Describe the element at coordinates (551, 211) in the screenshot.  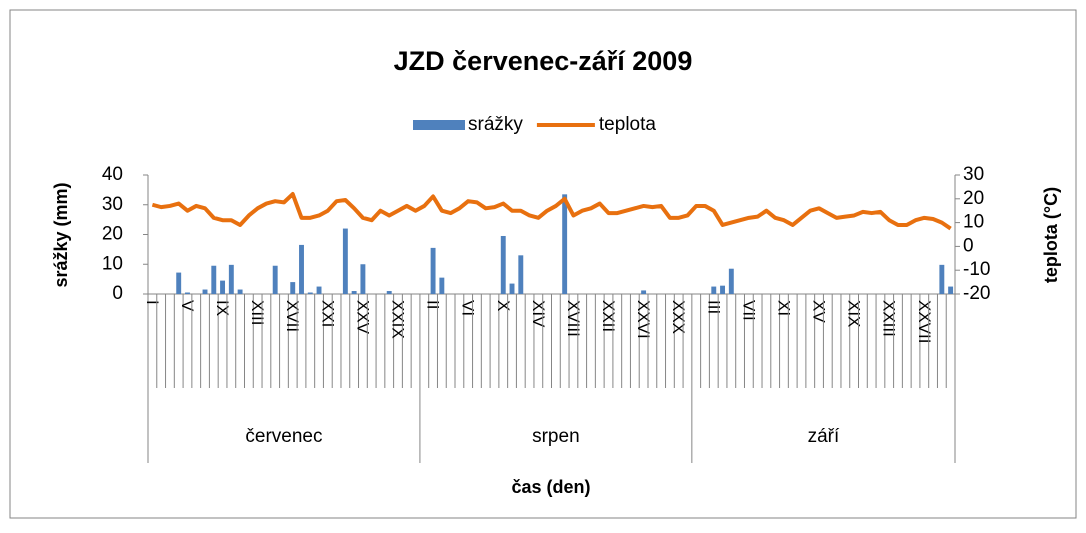
I see `line` at that location.